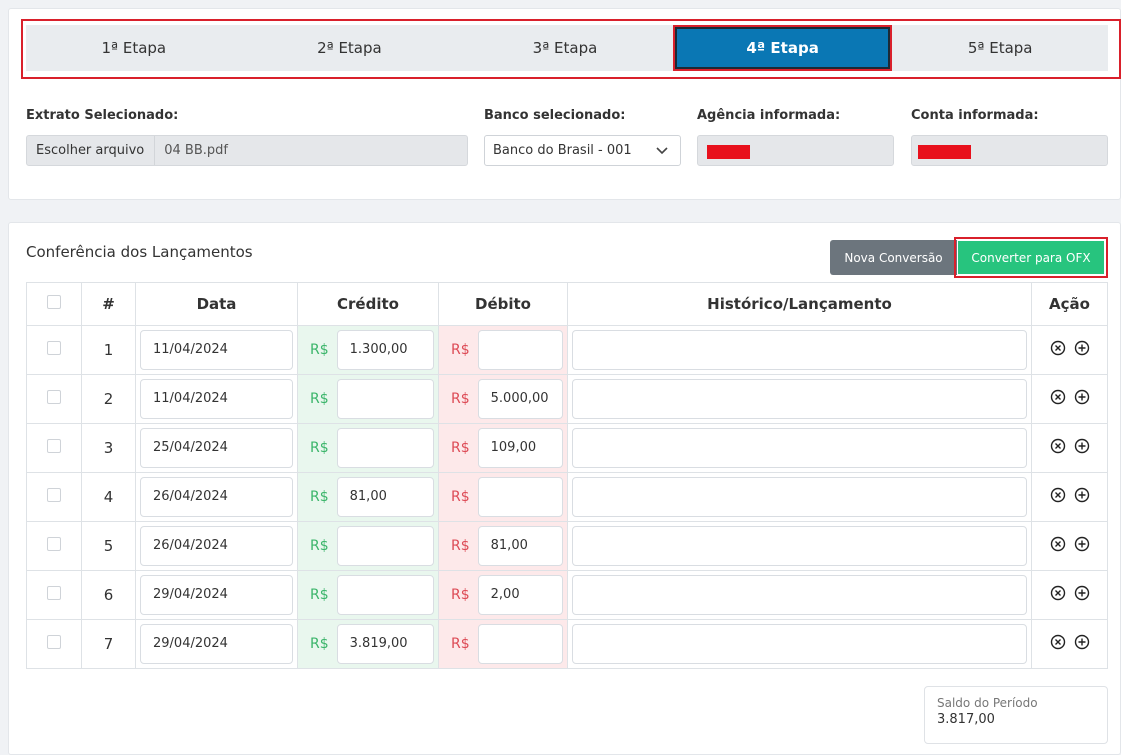 The image size is (1121, 755). I want to click on col-debito: Débito, so click(503, 304).